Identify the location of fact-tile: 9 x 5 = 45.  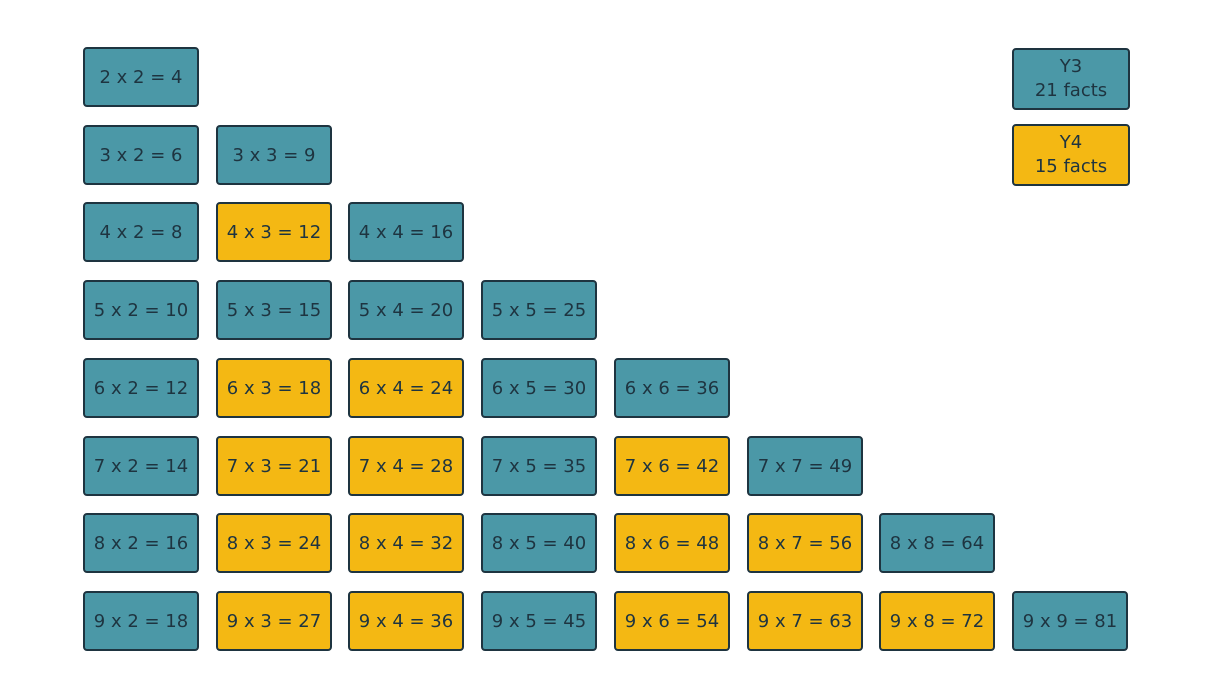
(539, 621).